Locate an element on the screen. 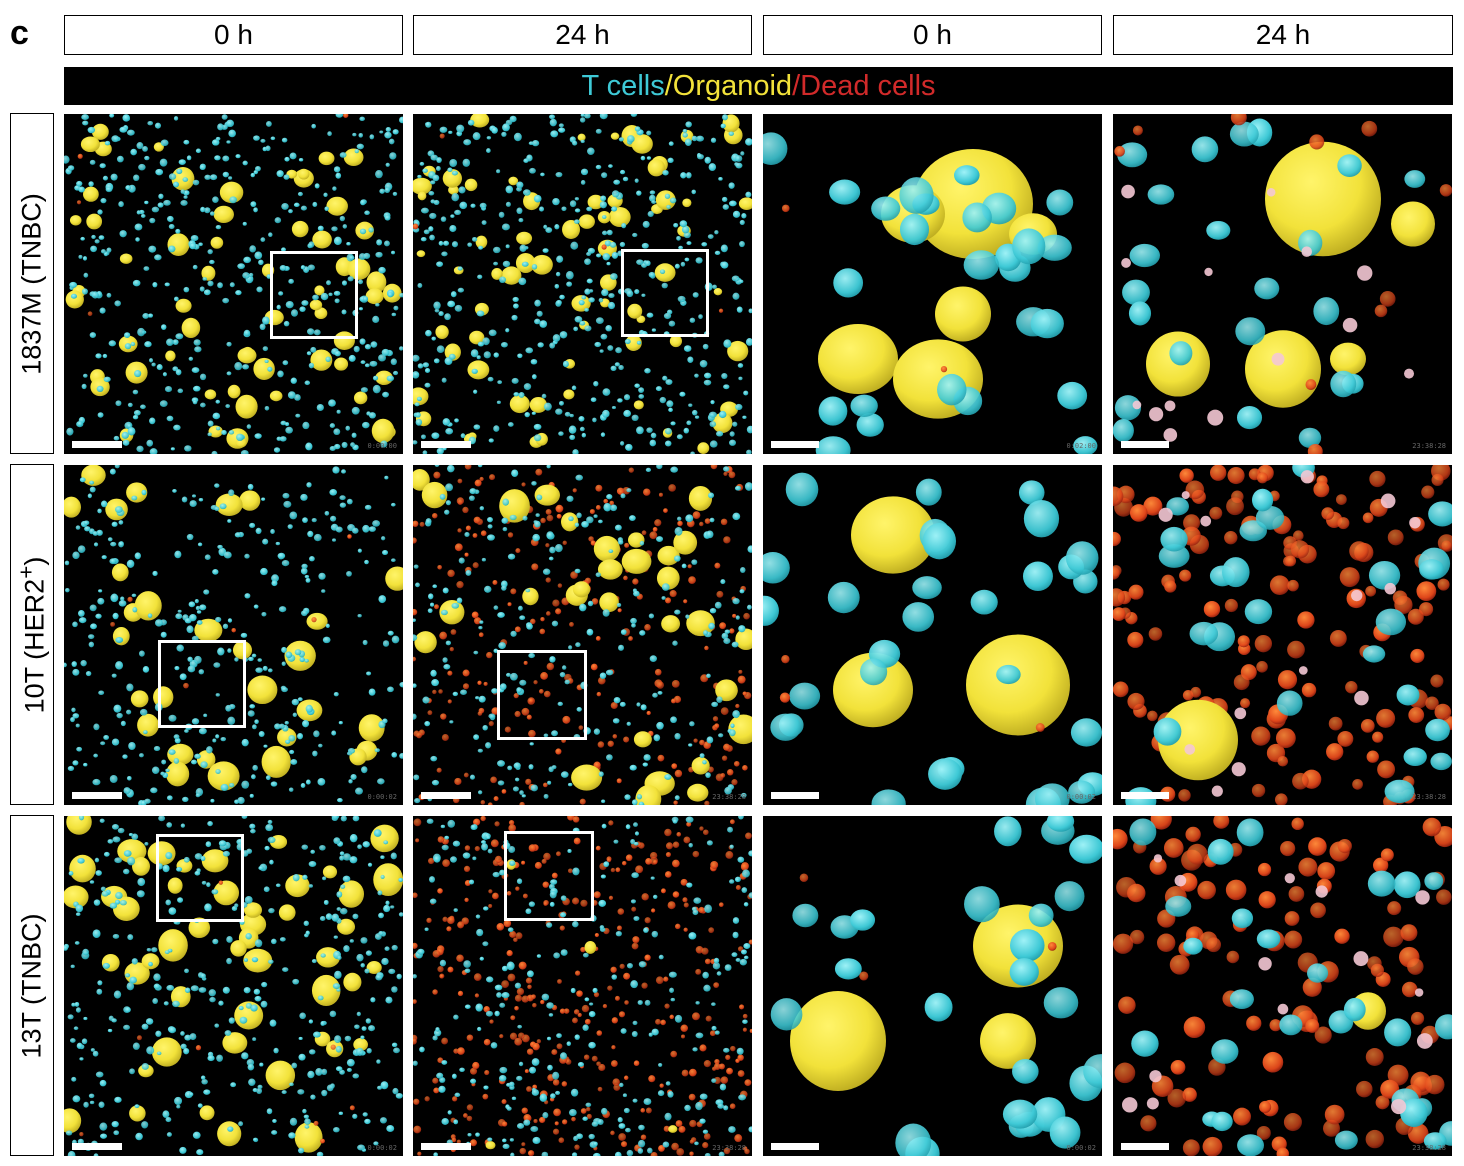 Image resolution: width=1464 pixels, height=1166 pixels. micrograph-1837m-0h-zoom: 0:02:00 is located at coordinates (932, 284).